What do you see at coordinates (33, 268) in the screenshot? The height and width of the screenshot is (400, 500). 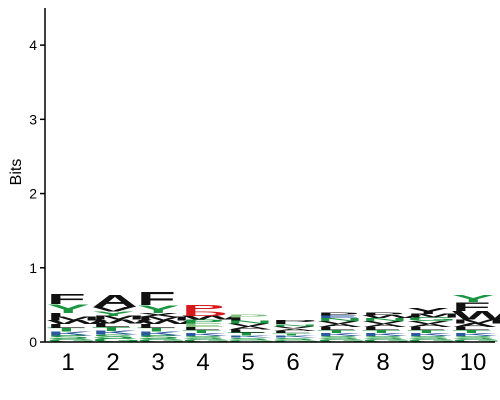 I see `y-tick-label-1: 1` at bounding box center [33, 268].